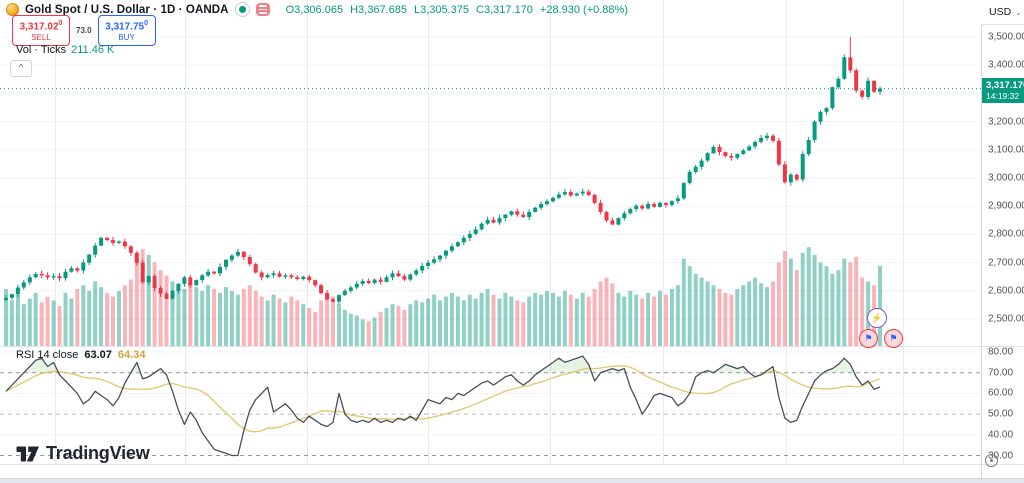  I want to click on spread-value: 73.0, so click(84, 31).